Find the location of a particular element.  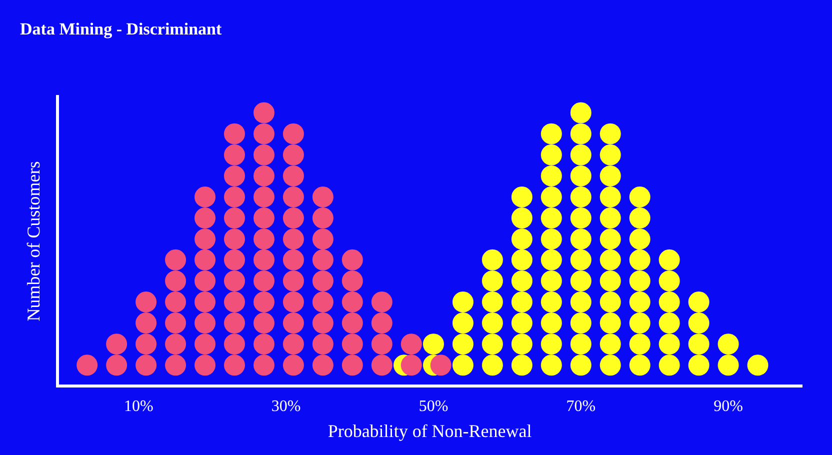

y-axis-title: Number of Customers is located at coordinates (34, 241).